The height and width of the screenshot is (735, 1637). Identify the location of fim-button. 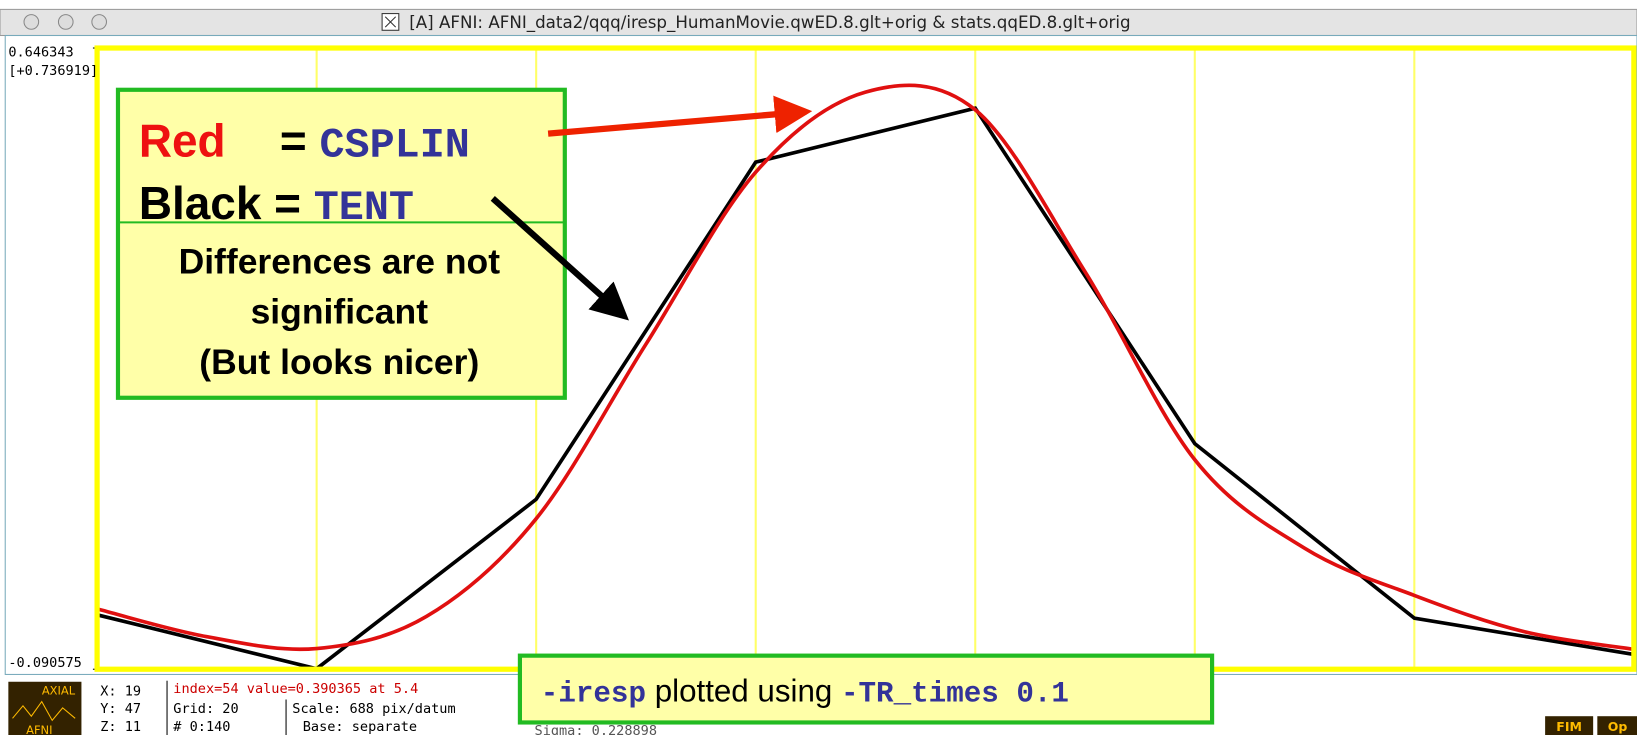
(1569, 725).